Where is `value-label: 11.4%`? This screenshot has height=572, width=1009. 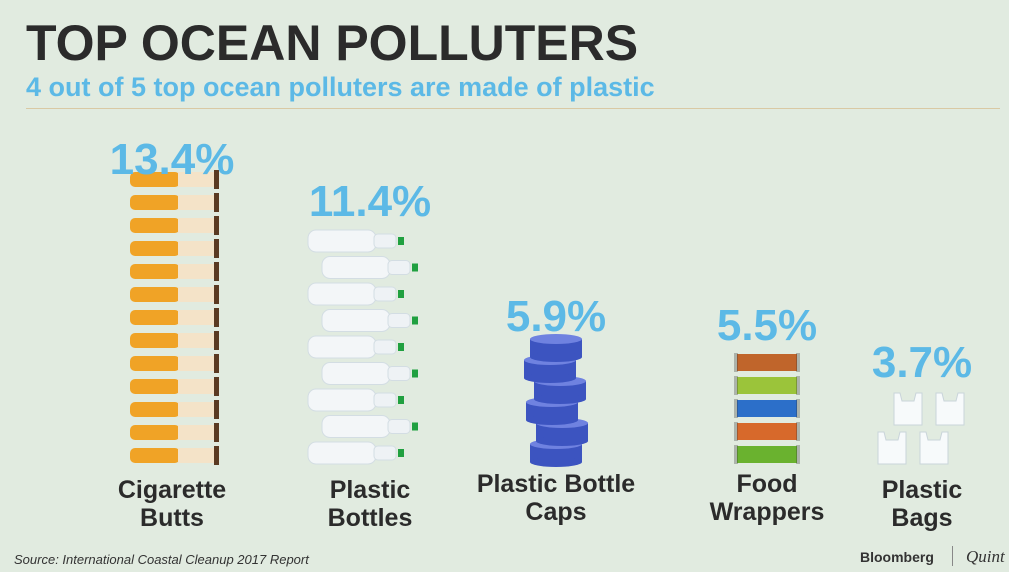 value-label: 11.4% is located at coordinates (370, 201).